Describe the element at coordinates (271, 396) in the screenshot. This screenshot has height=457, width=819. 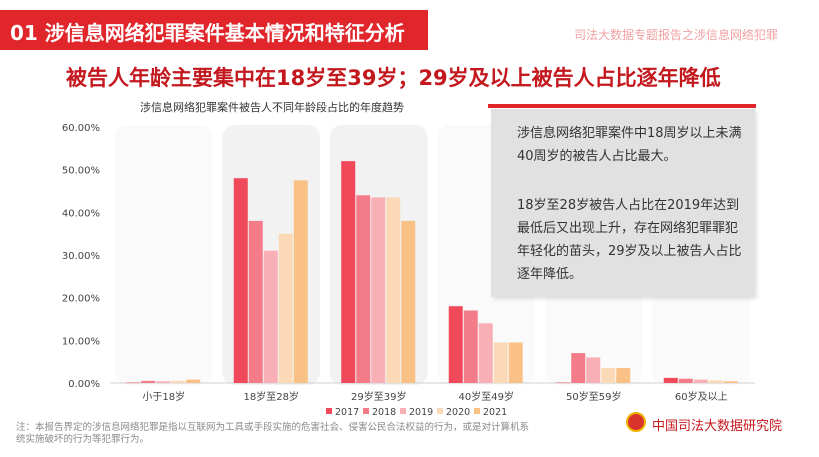
I see `x-tick-label: 18岁至28岁` at that location.